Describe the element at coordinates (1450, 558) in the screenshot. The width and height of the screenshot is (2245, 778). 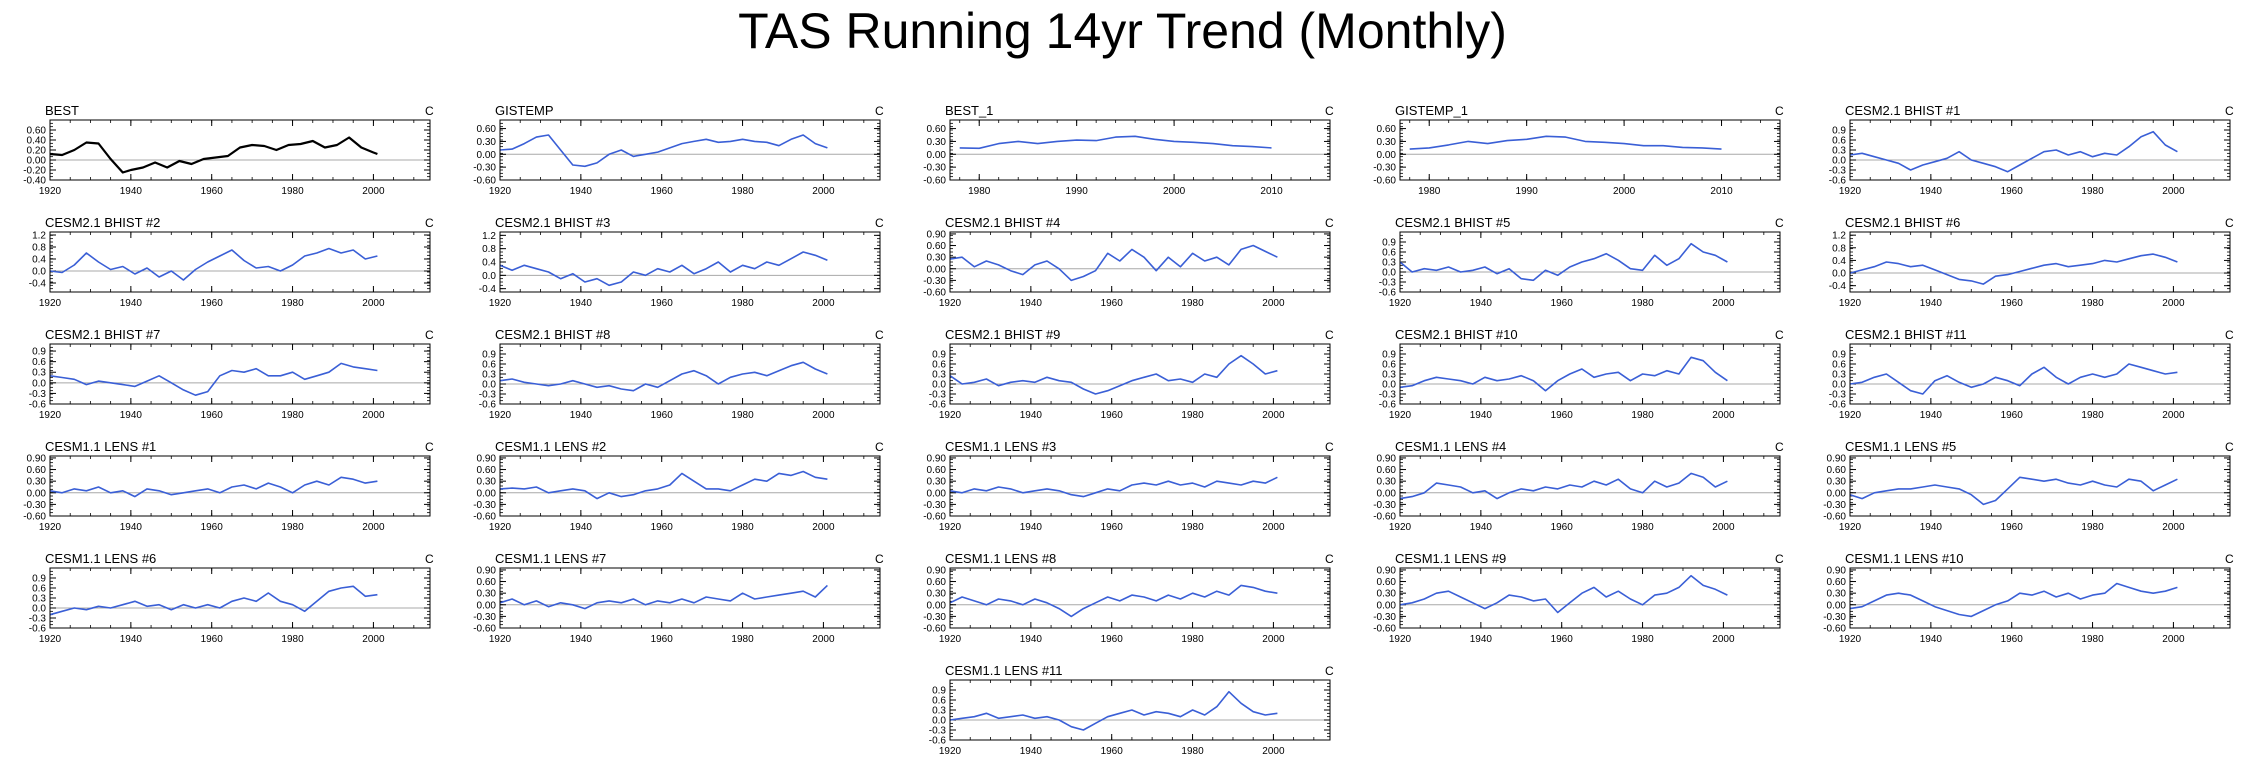
I see `panel-title: CESM1.1 LENS #9` at that location.